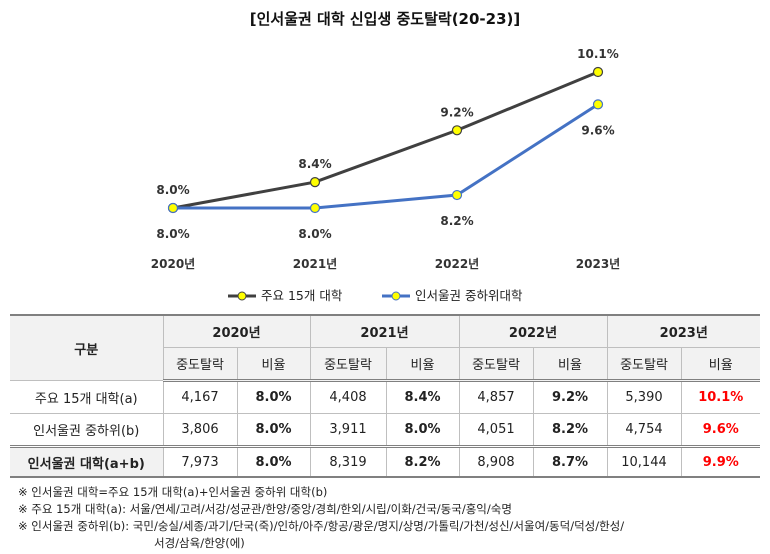 This screenshot has height=554, width=770. I want to click on rate-cell: 9.2%, so click(570, 397).